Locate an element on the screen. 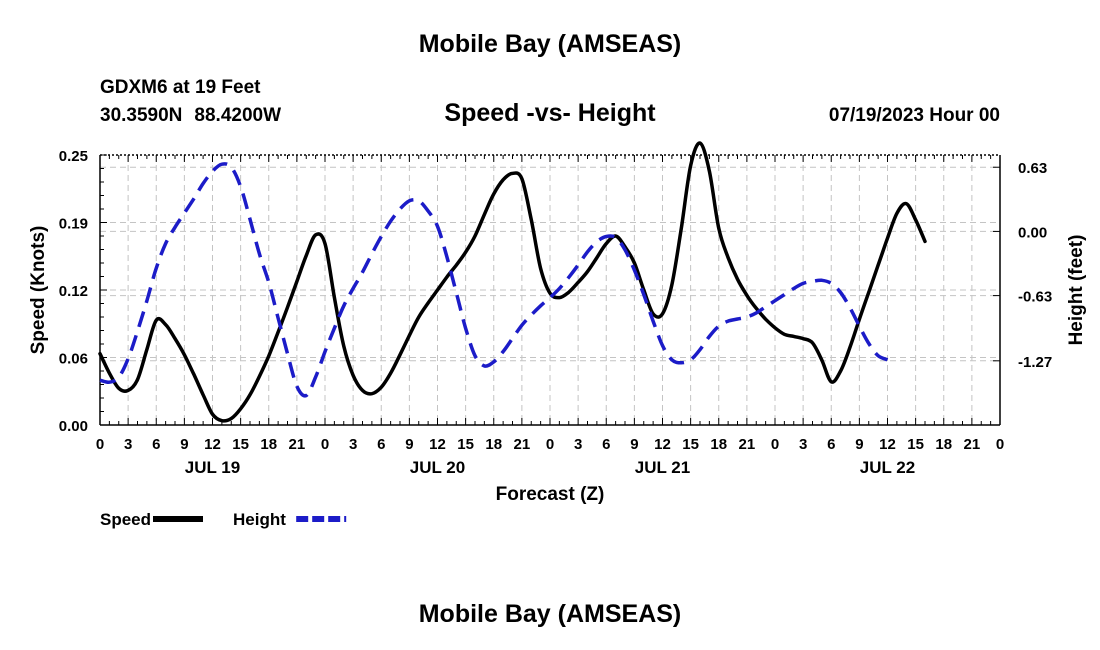  y-left-tick-label: 0.19 is located at coordinates (73, 224).